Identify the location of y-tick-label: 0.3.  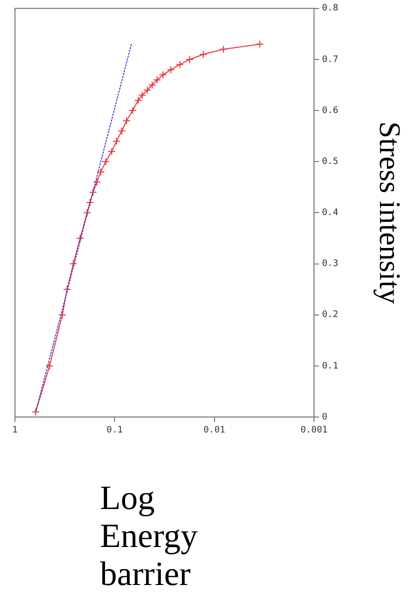
(330, 264).